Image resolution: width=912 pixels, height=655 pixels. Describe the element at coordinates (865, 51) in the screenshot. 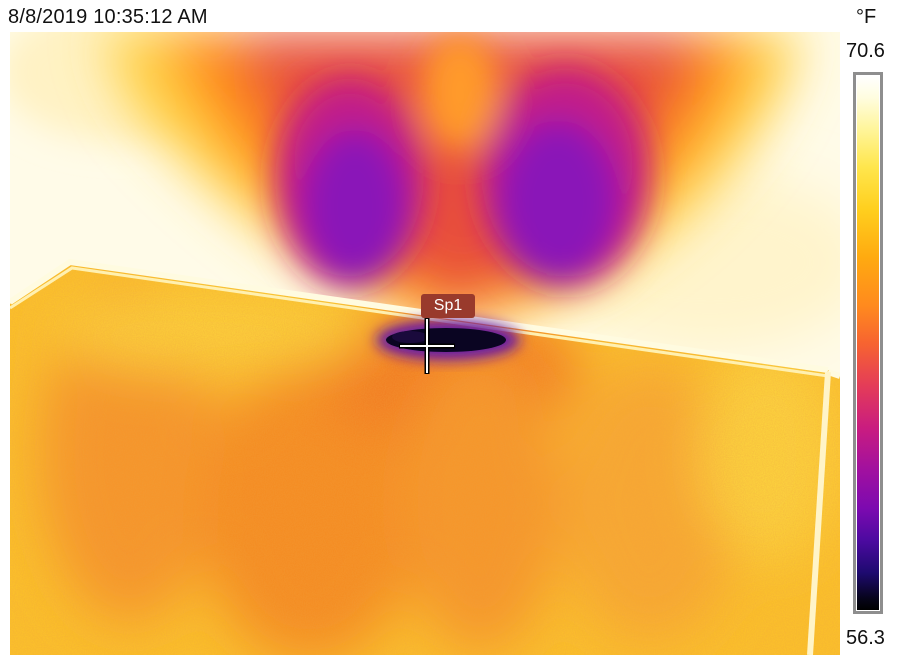

I see `scale-max-value: 70.6` at that location.